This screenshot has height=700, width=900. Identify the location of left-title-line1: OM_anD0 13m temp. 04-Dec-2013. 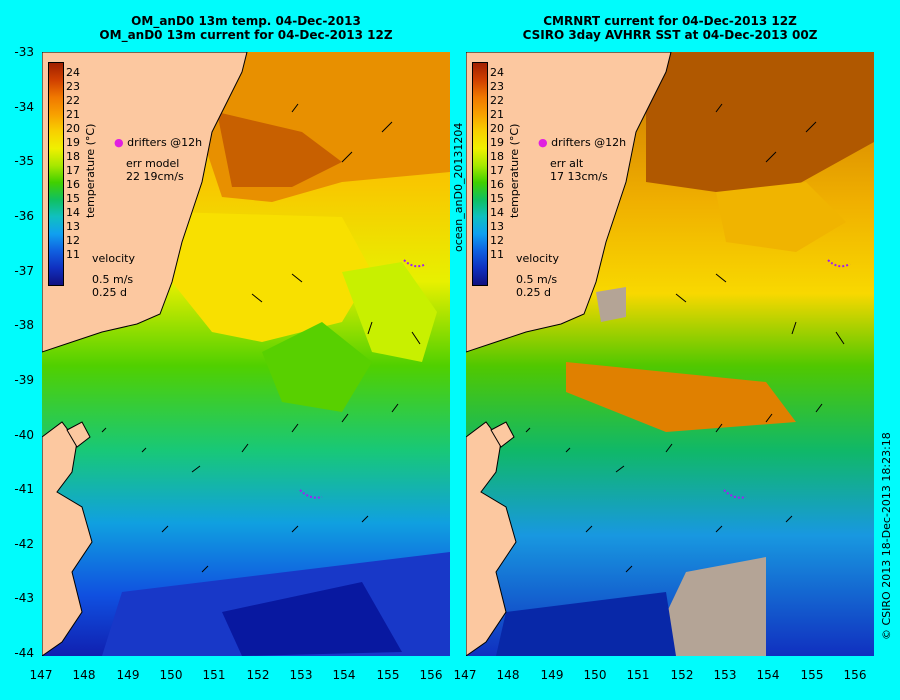
(246, 21).